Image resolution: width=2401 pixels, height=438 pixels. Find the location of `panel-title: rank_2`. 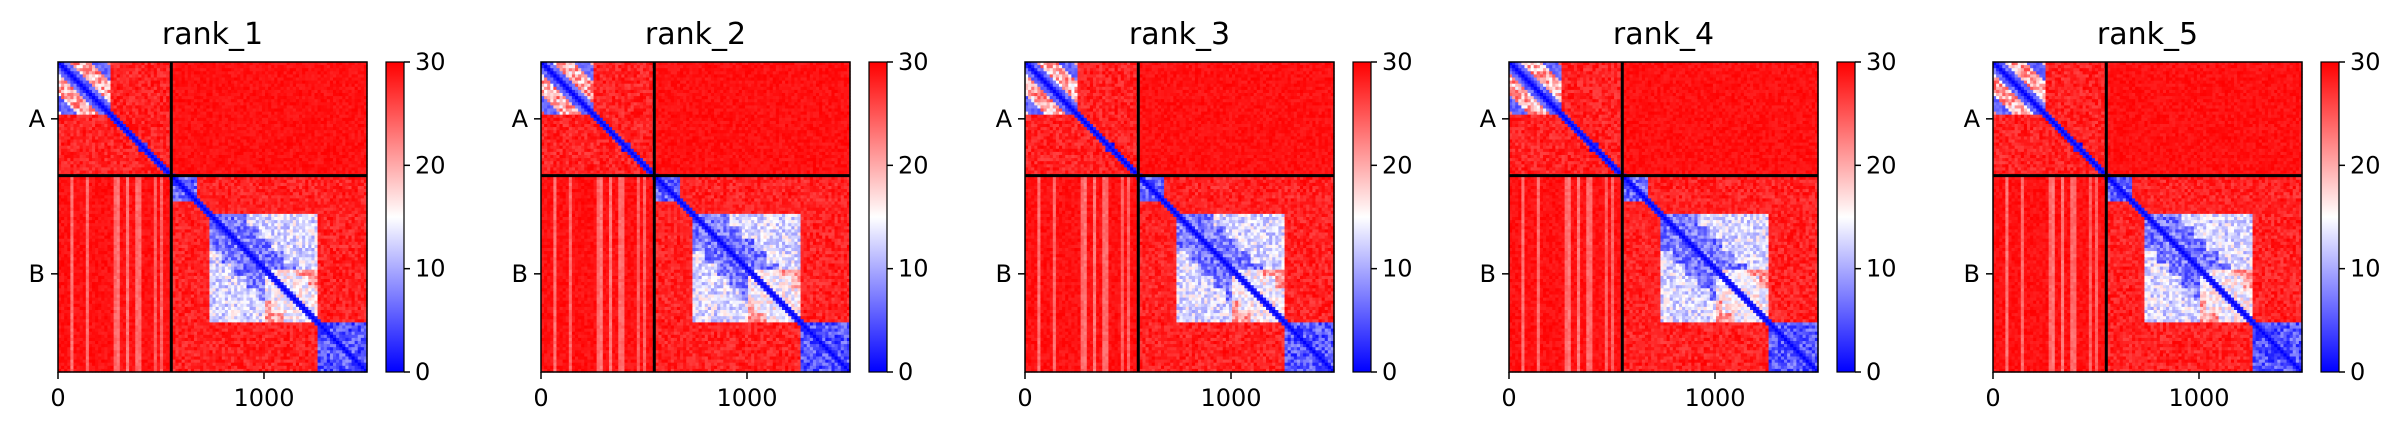

panel-title: rank_2 is located at coordinates (695, 34).